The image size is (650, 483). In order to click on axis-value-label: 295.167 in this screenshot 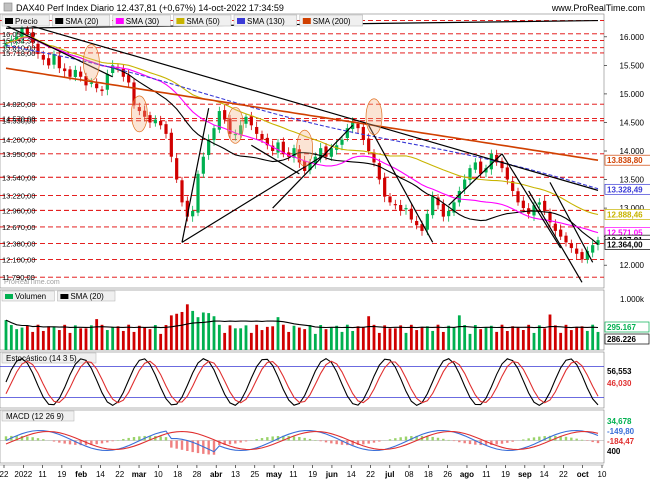, I will do `click(621, 327)`.